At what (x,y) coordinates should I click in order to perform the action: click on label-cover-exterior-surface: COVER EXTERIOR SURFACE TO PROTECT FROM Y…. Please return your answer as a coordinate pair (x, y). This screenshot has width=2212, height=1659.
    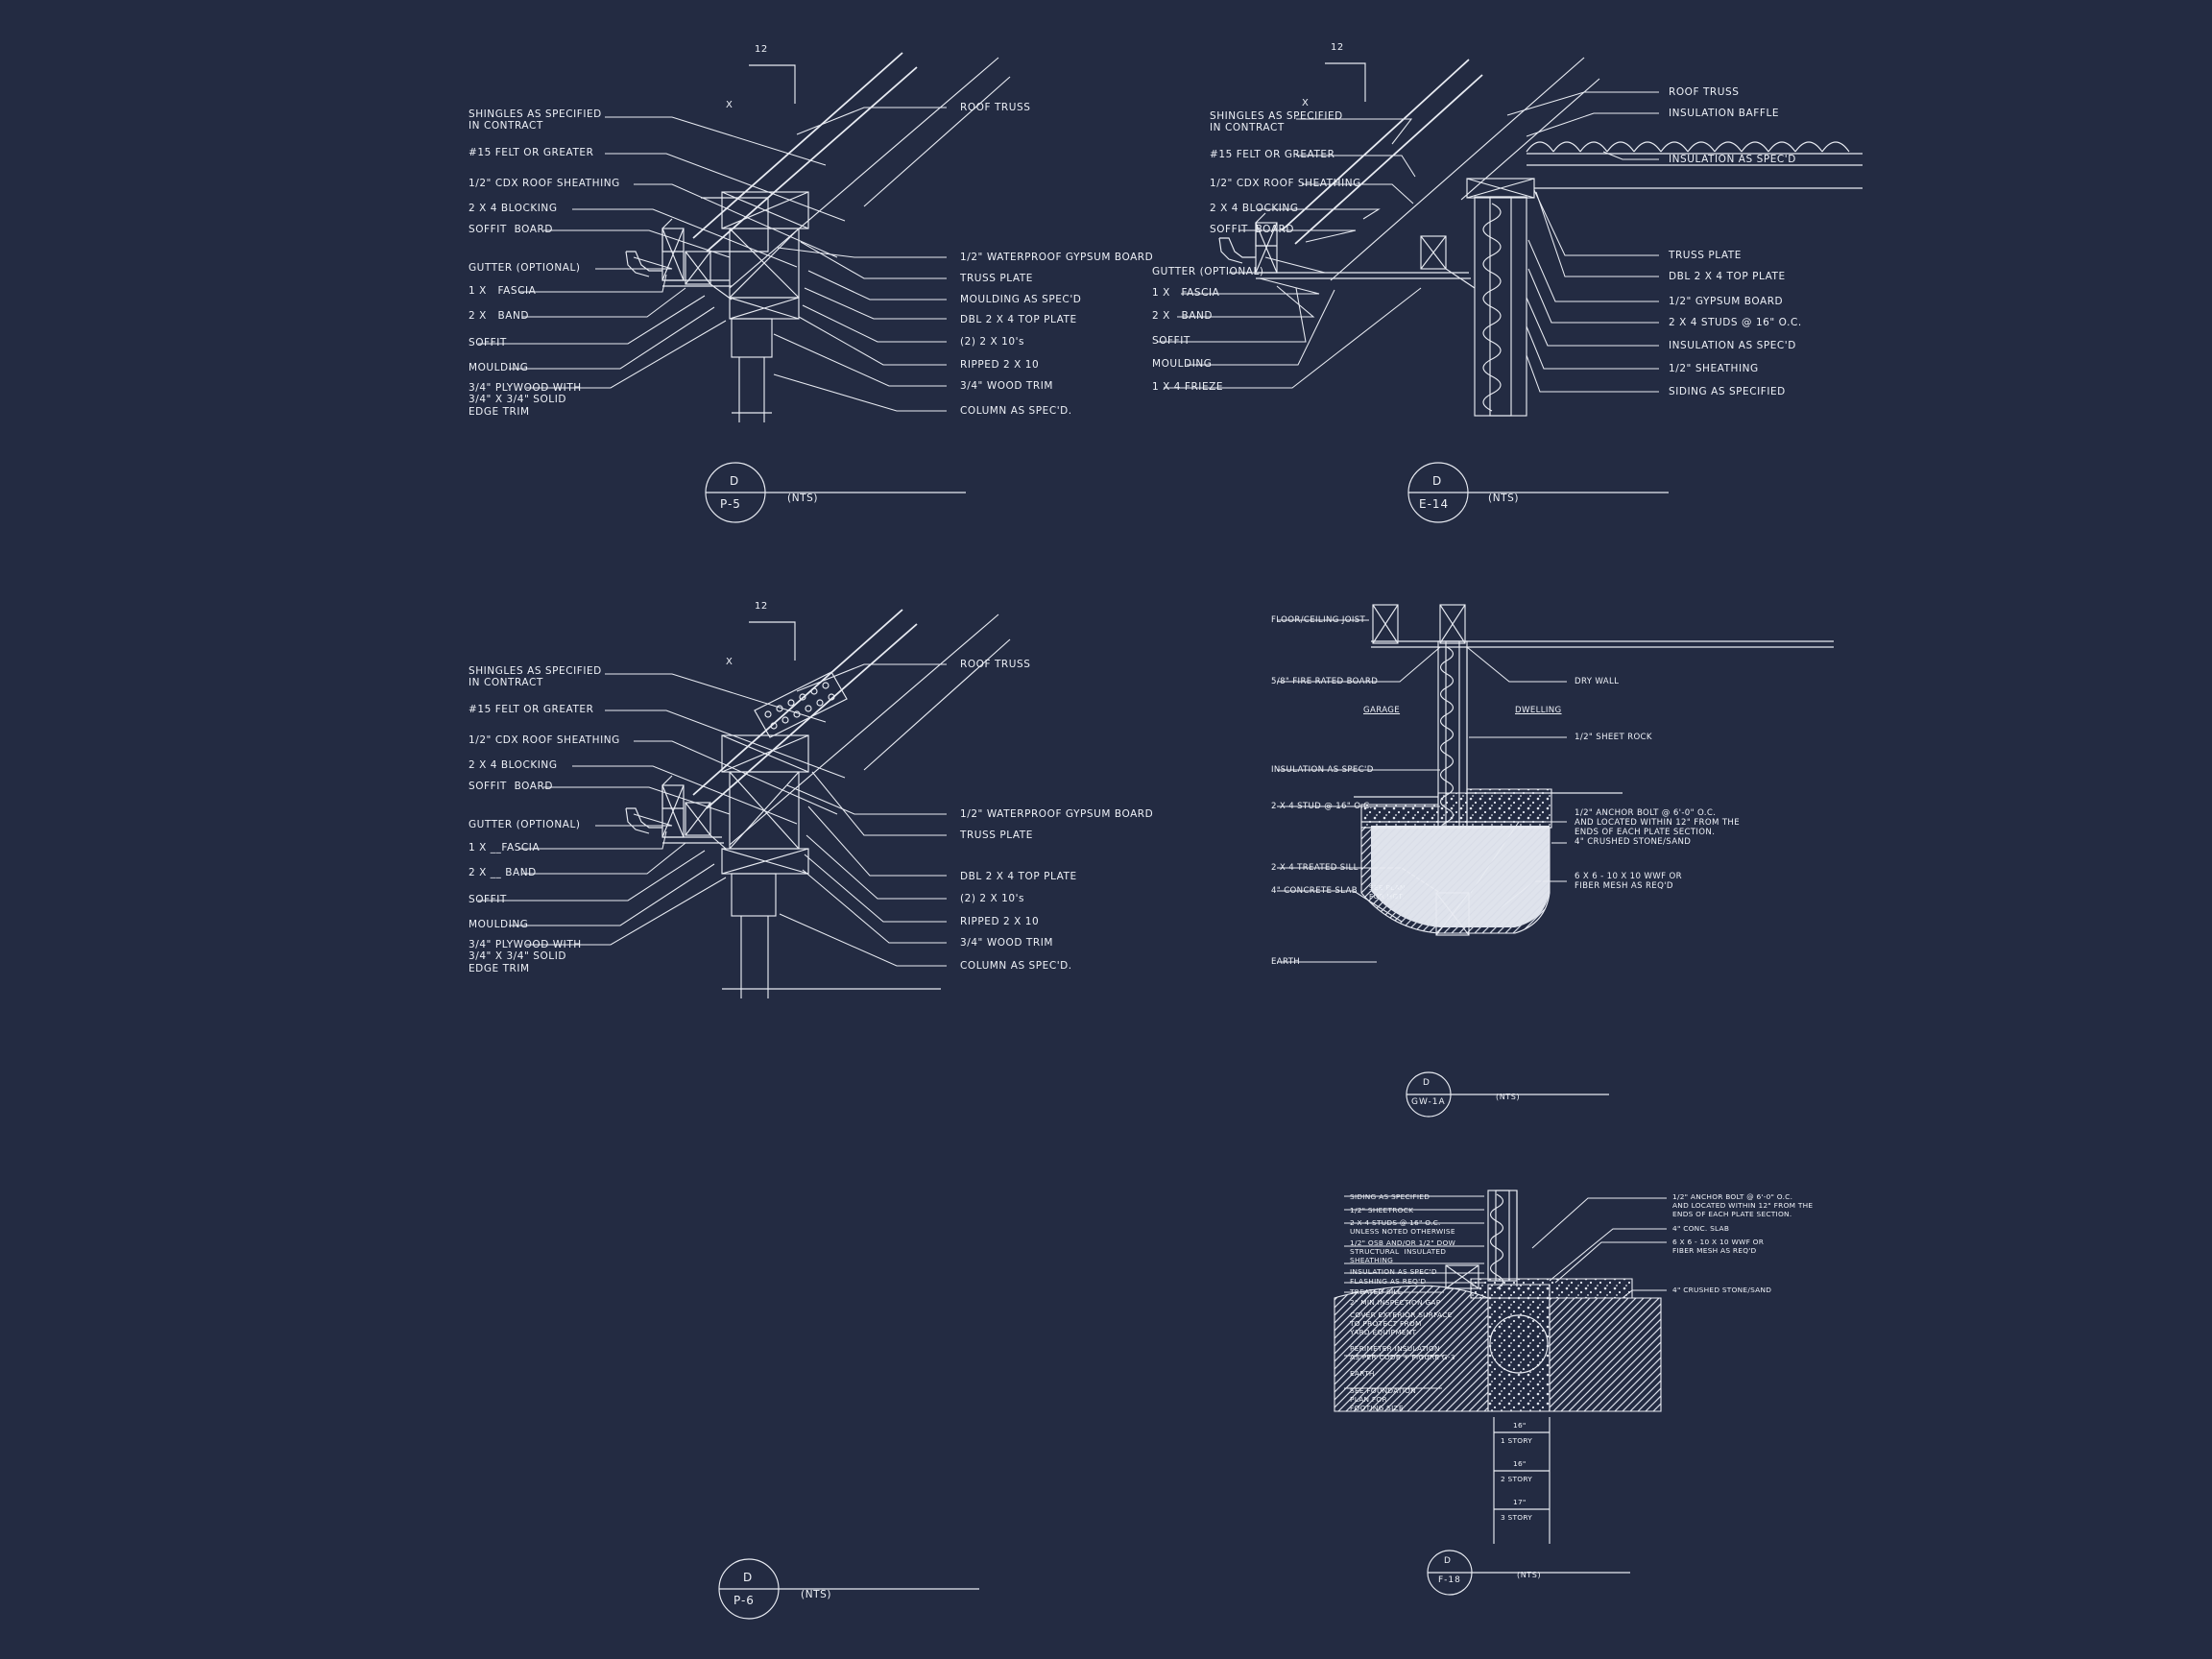
    Looking at the image, I should click on (1401, 1323).